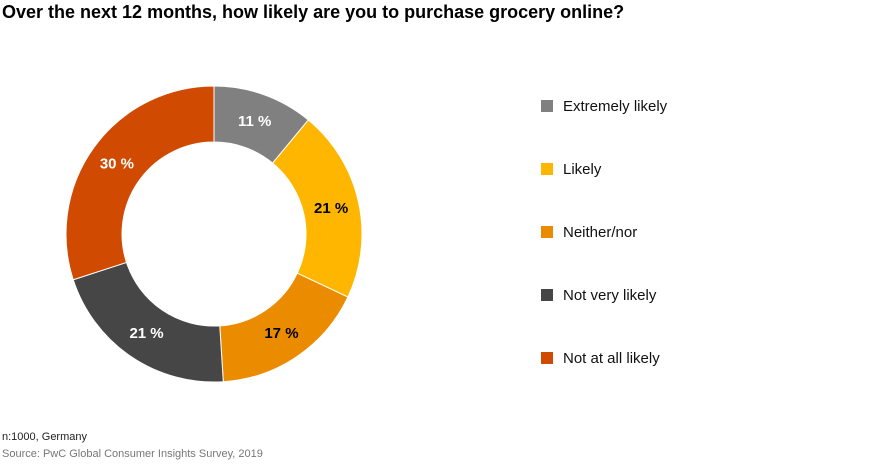  What do you see at coordinates (148, 322) in the screenshot?
I see `donut-slice-not-very-likely` at bounding box center [148, 322].